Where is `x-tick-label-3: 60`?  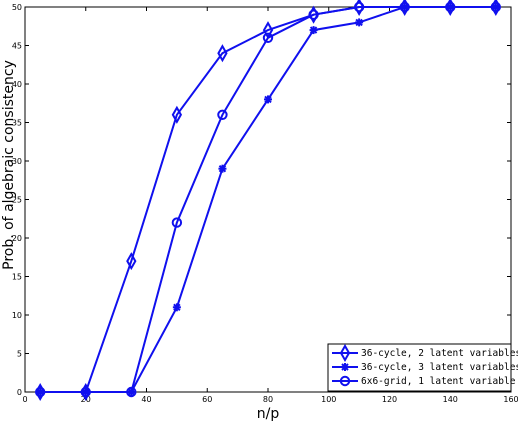 x-tick-label-3: 60 is located at coordinates (207, 399).